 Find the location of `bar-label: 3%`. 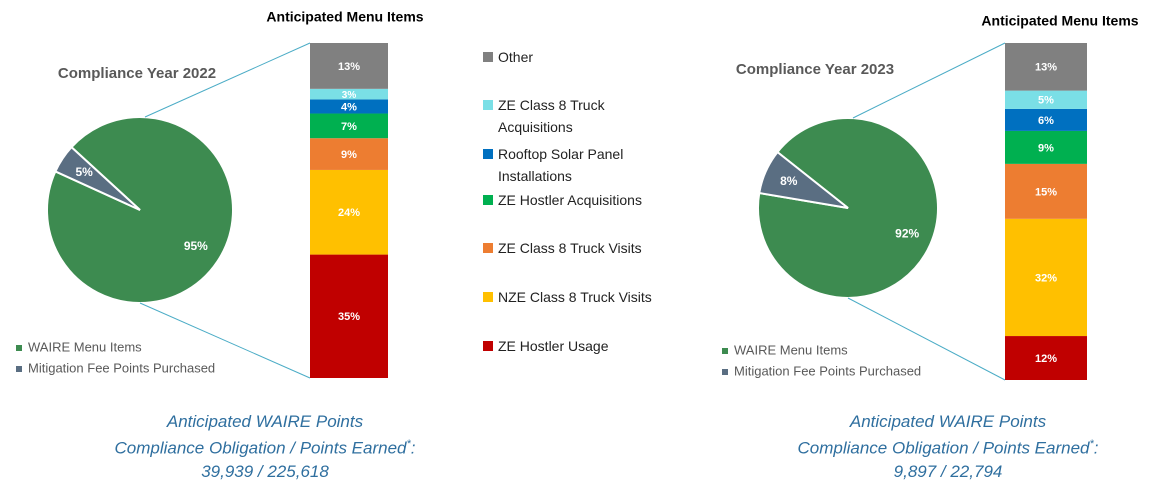

bar-label: 3% is located at coordinates (349, 95).